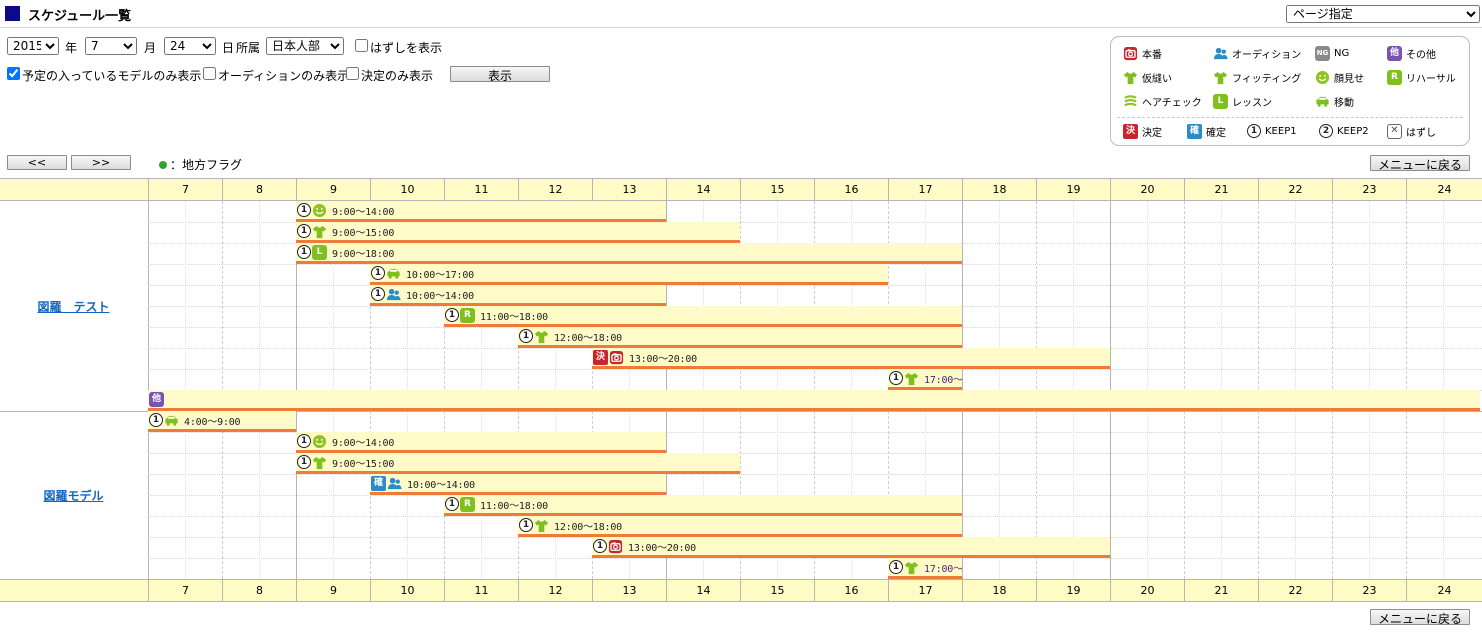  What do you see at coordinates (518, 295) in the screenshot?
I see `schedule-bar: 1 10:00〜14:00` at bounding box center [518, 295].